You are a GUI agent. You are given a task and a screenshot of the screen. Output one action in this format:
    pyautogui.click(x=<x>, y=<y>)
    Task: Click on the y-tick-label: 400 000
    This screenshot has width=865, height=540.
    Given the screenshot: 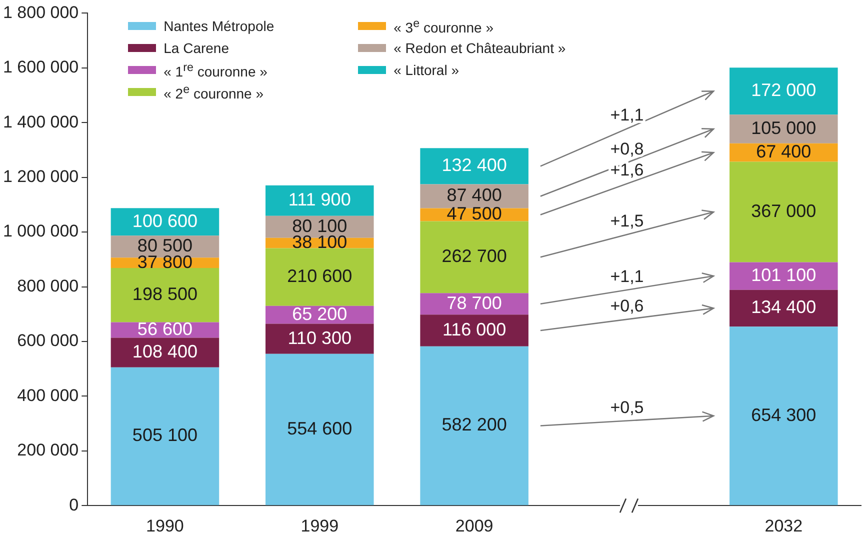 What is the action you would take?
    pyautogui.click(x=48, y=395)
    